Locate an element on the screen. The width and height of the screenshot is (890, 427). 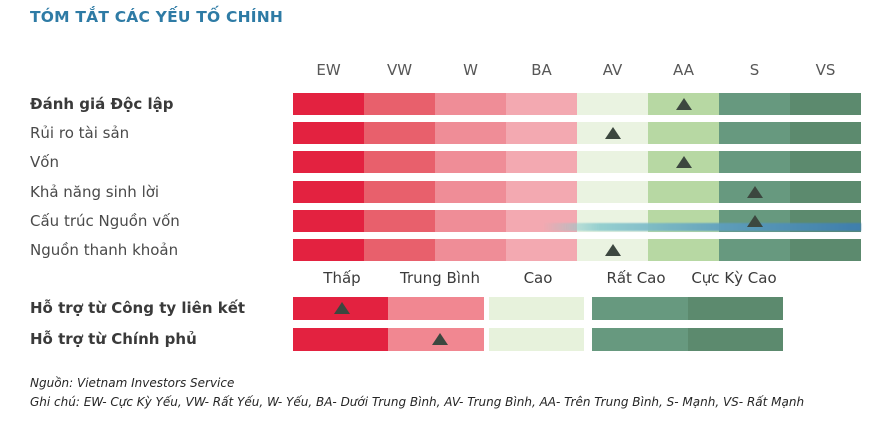
support-level-header-row: Thấp Trung Bình Cao Rất Cao Cực Kỳ Cao is located at coordinates (538, 278).